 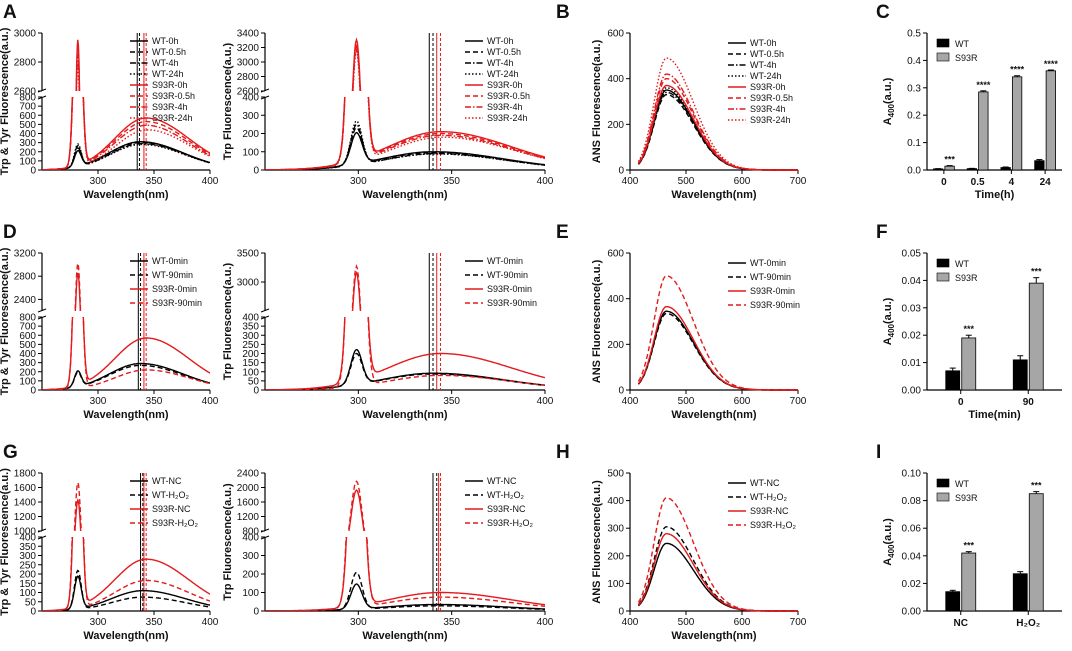 What do you see at coordinates (505, 495) in the screenshot?
I see `legend-label: WT-H₂O₂` at bounding box center [505, 495].